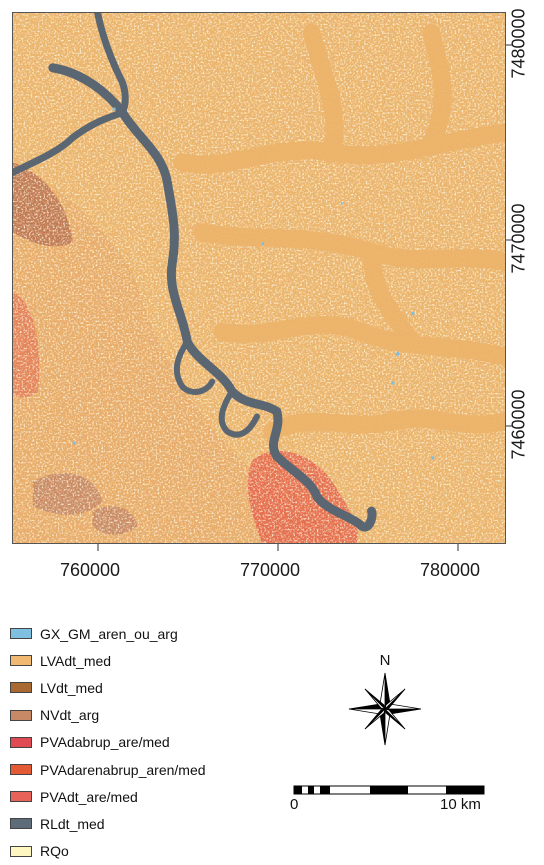 The height and width of the screenshot is (865, 544). Describe the element at coordinates (518, 238) in the screenshot. I see `y-tick-label: 7470000` at that location.